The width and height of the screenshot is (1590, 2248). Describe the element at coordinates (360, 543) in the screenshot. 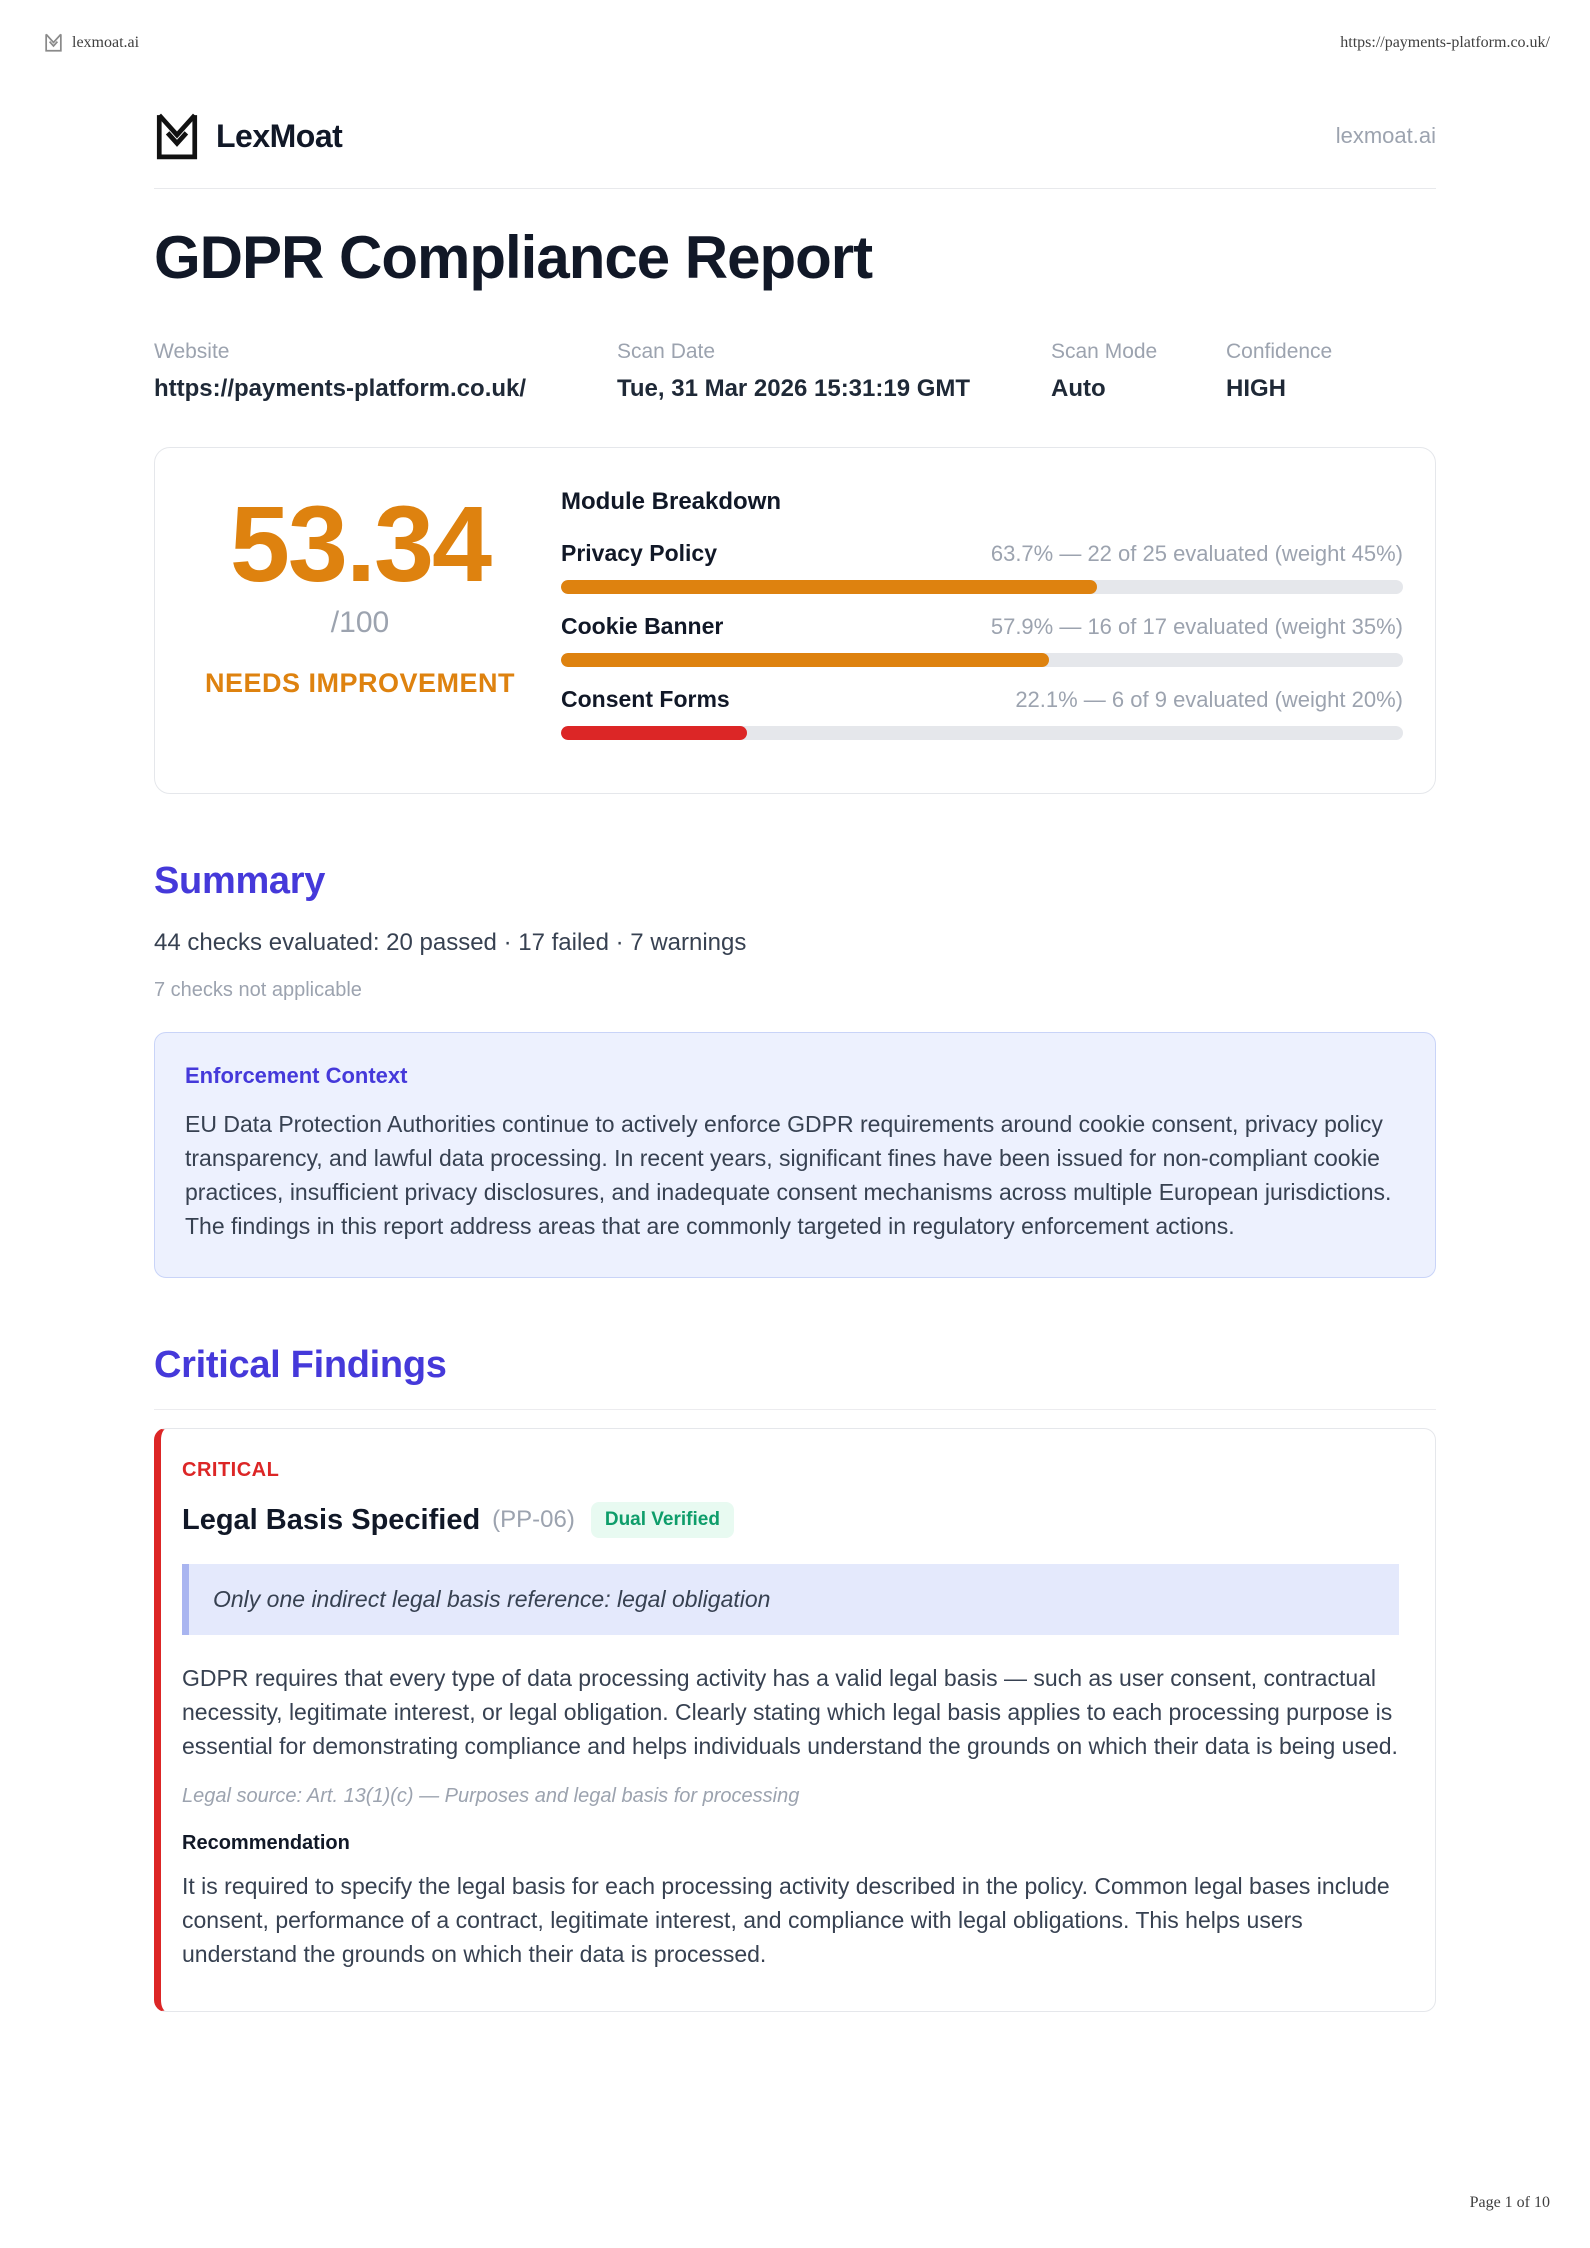

I see `score-value: 53.34` at that location.